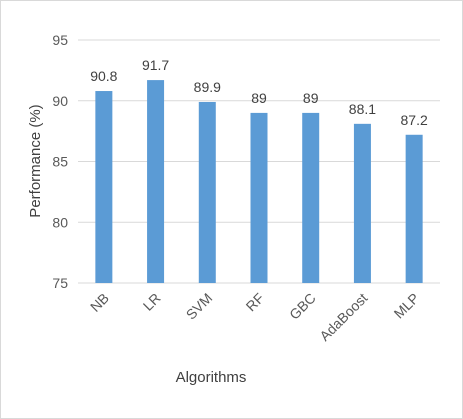 The image size is (463, 419). Describe the element at coordinates (199, 306) in the screenshot. I see `x-tick-label: SVM` at that location.